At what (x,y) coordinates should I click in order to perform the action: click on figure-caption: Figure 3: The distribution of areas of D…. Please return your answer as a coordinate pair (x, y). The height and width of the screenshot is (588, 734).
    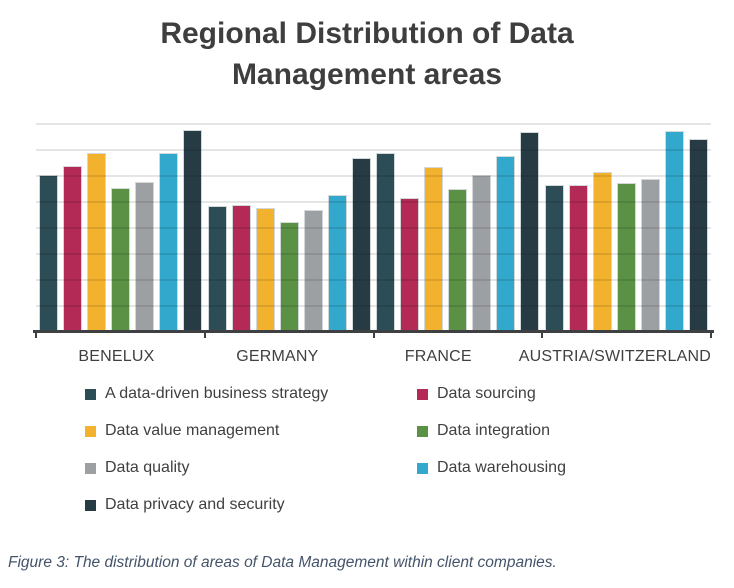
    Looking at the image, I should click on (282, 562).